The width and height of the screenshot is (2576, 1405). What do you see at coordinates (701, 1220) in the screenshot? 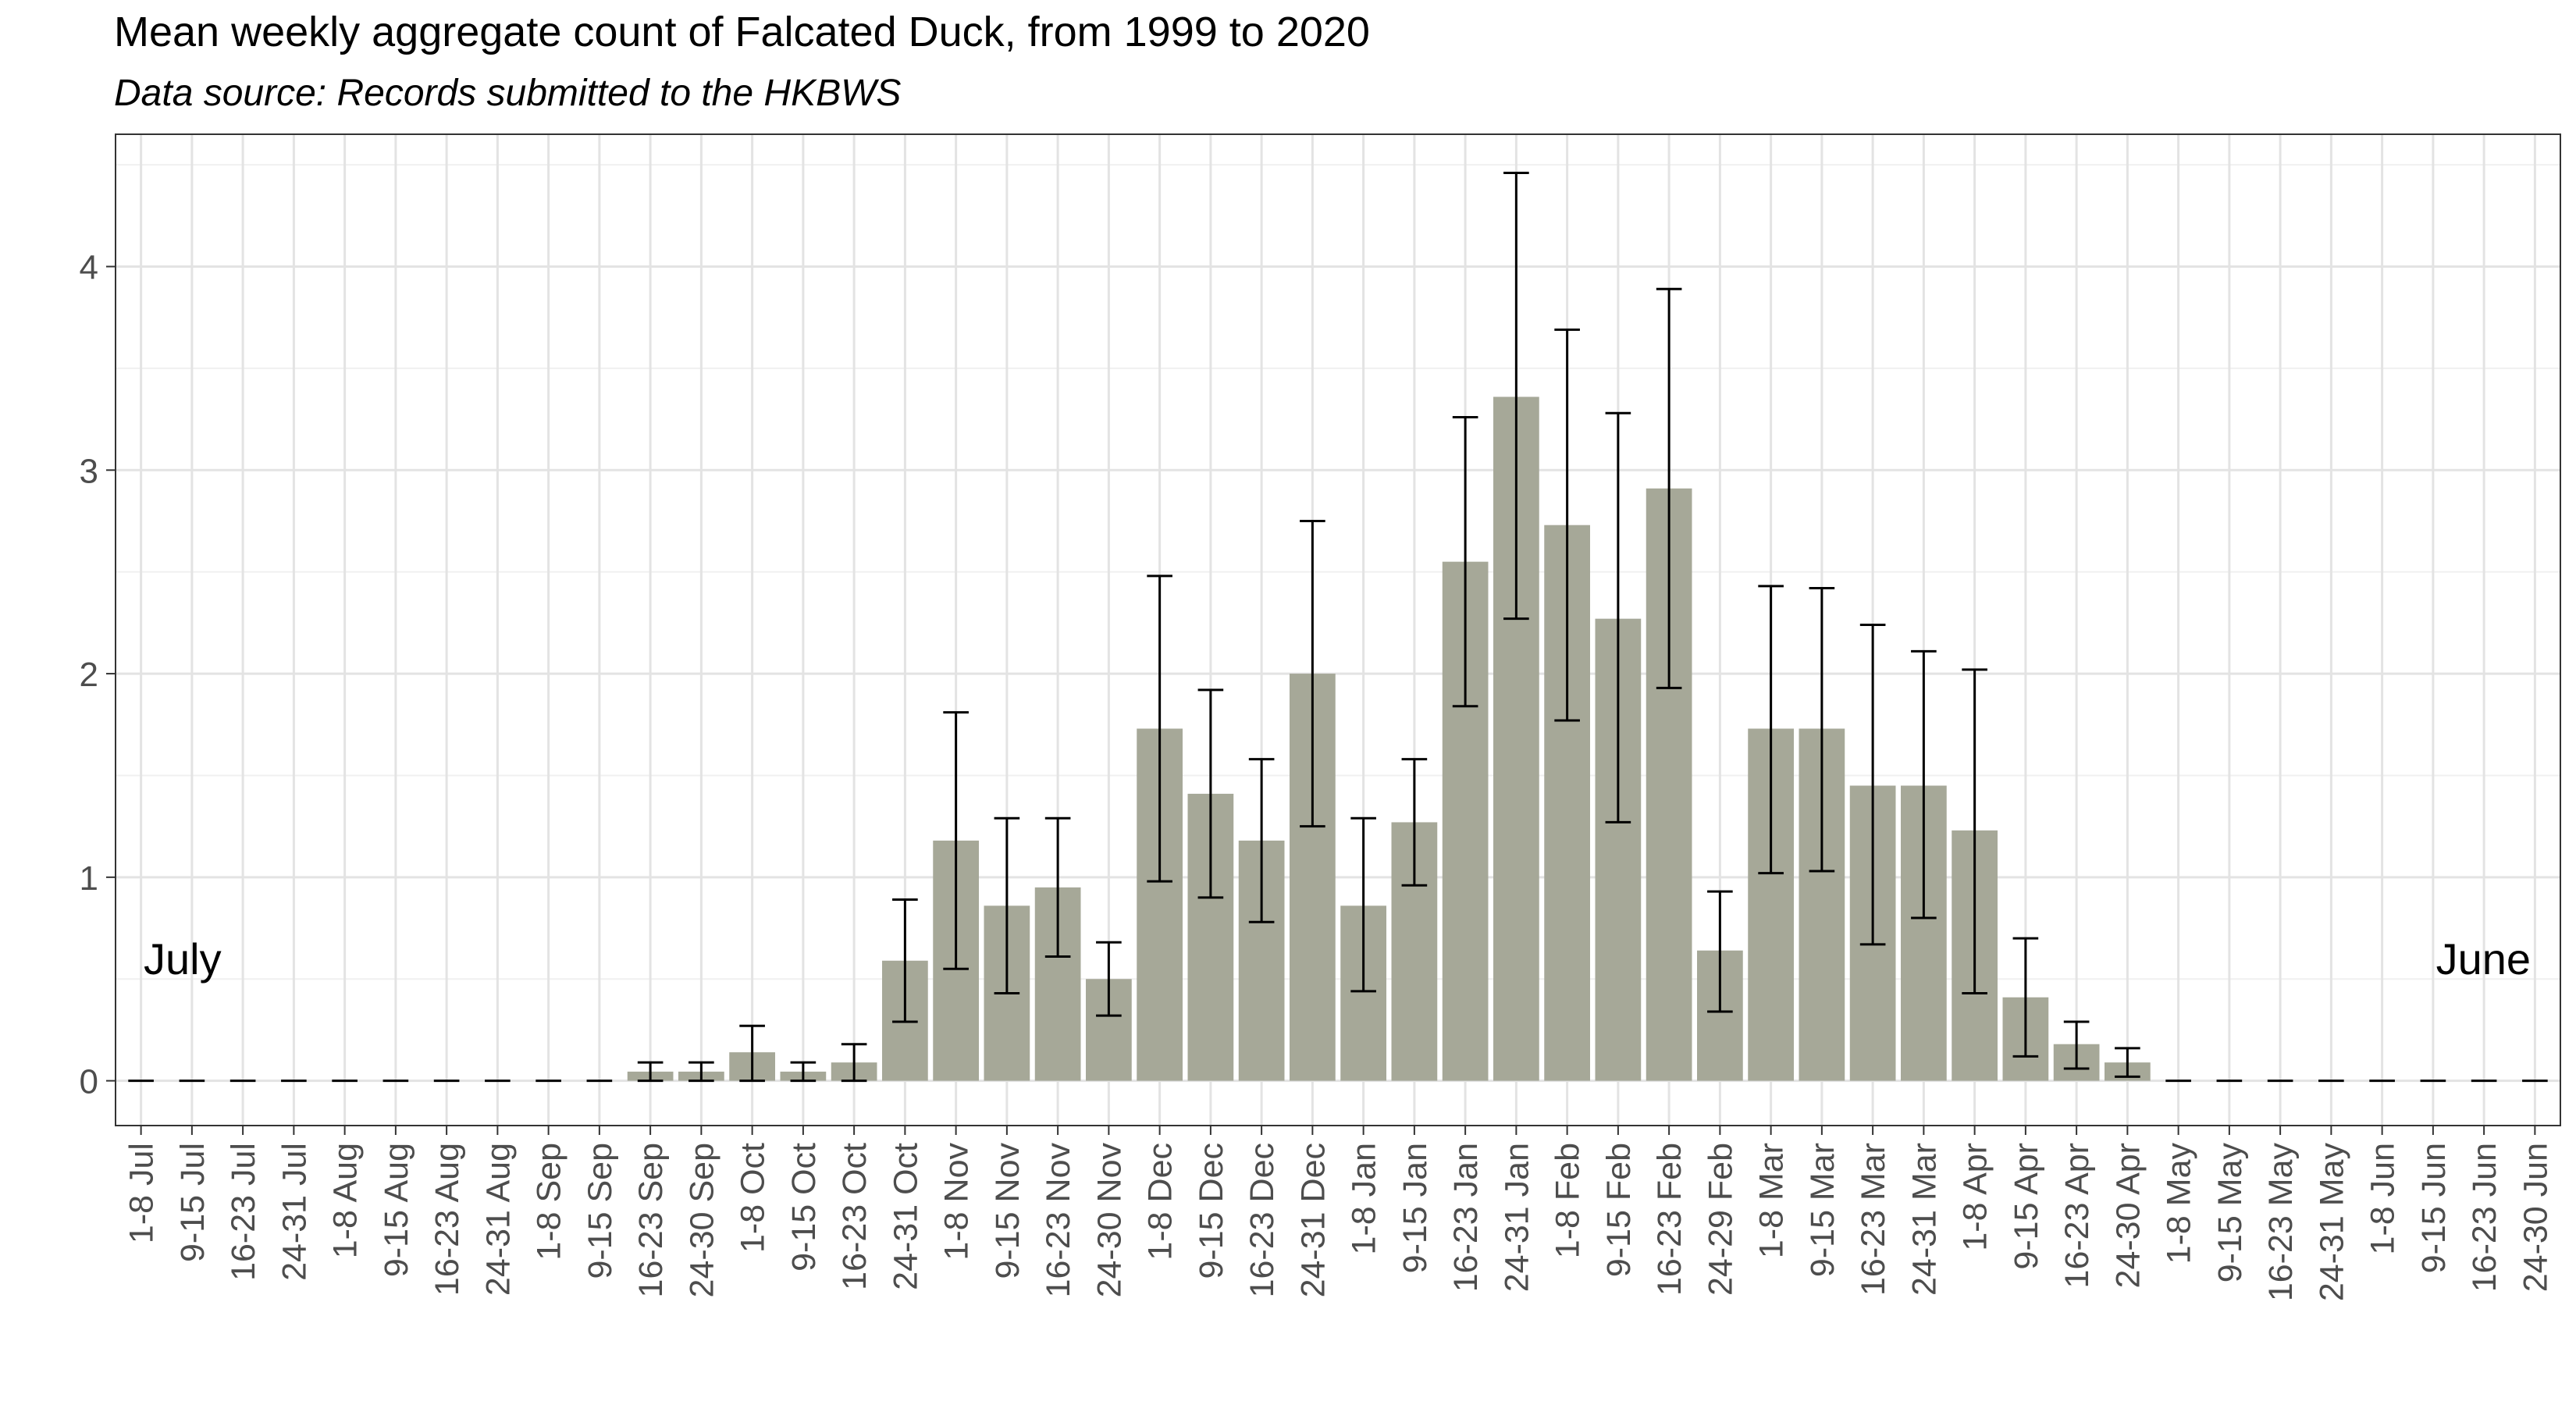
I see `x-tick-label: 24-30 Sep` at bounding box center [701, 1220].